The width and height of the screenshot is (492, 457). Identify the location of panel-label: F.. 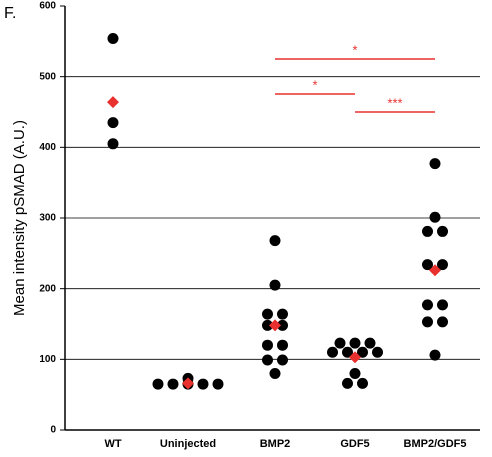
(10, 13).